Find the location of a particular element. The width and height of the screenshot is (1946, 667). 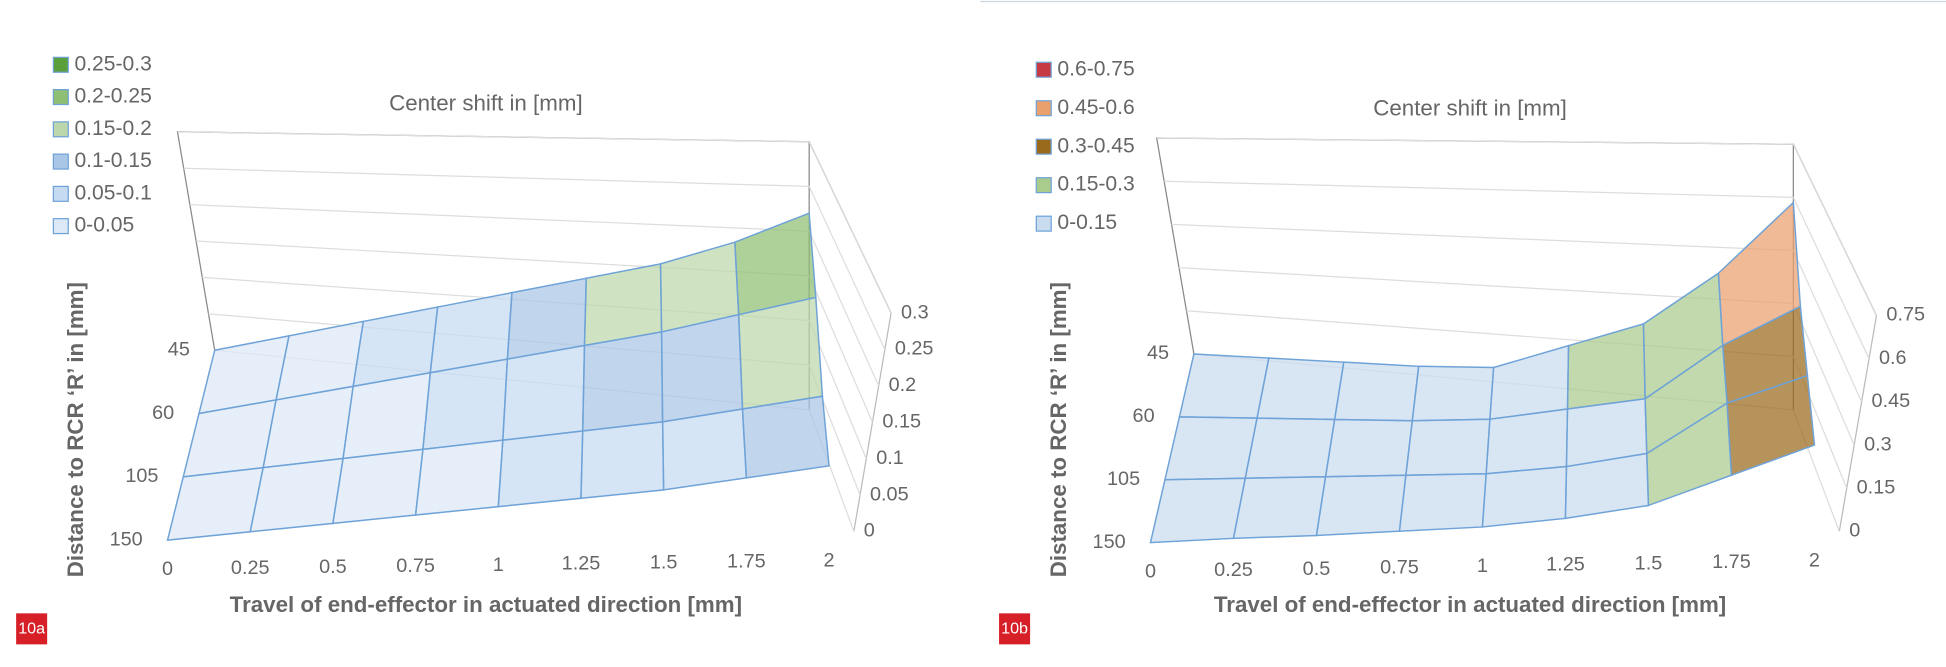

legend-label: 0.3-0.45 is located at coordinates (1095, 145).